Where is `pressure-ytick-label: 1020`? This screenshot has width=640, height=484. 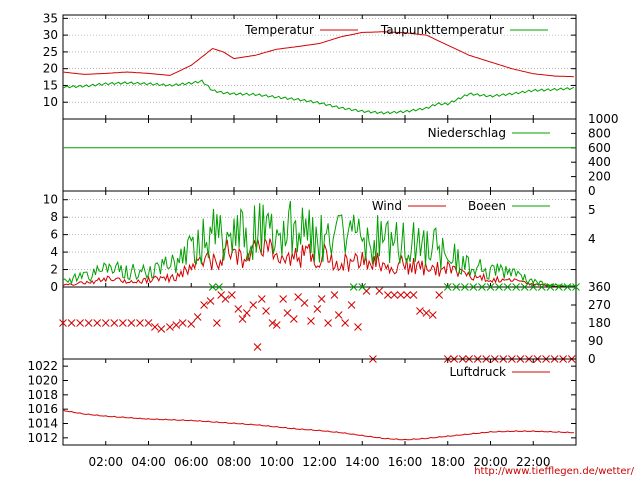 pressure-ytick-label: 1020 is located at coordinates (42, 381).